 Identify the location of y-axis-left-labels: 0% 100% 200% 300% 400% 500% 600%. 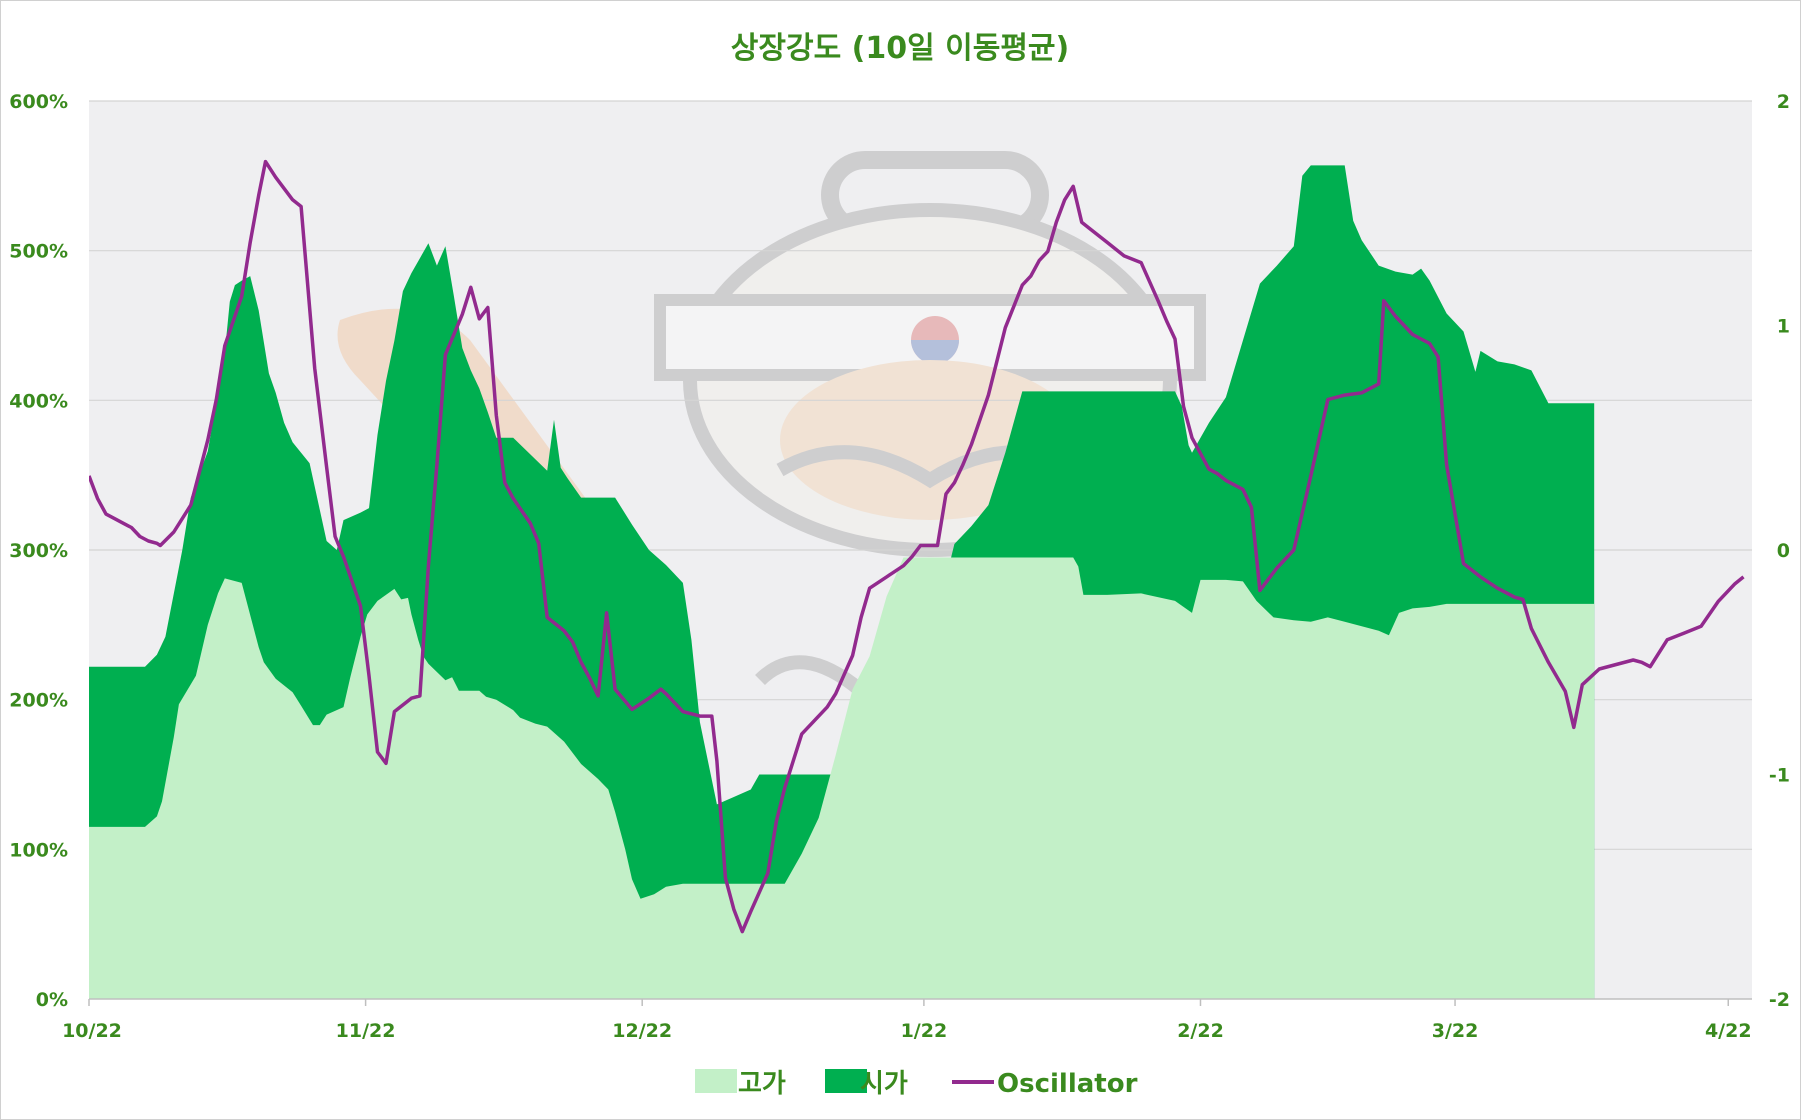
(38, 551).